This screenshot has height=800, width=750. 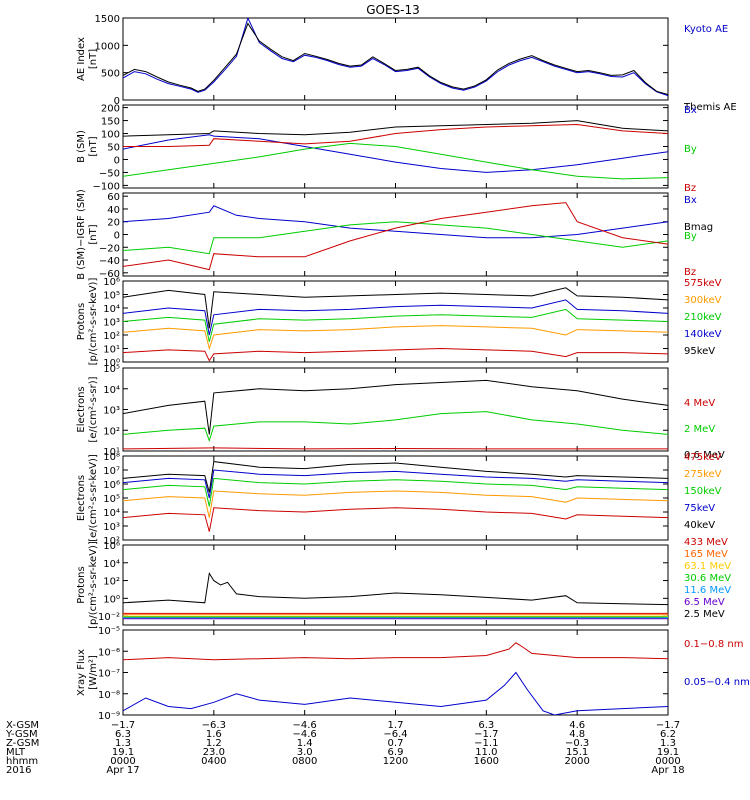 What do you see at coordinates (18, 770) in the screenshot?
I see `x-axis-row-label: 2016` at bounding box center [18, 770].